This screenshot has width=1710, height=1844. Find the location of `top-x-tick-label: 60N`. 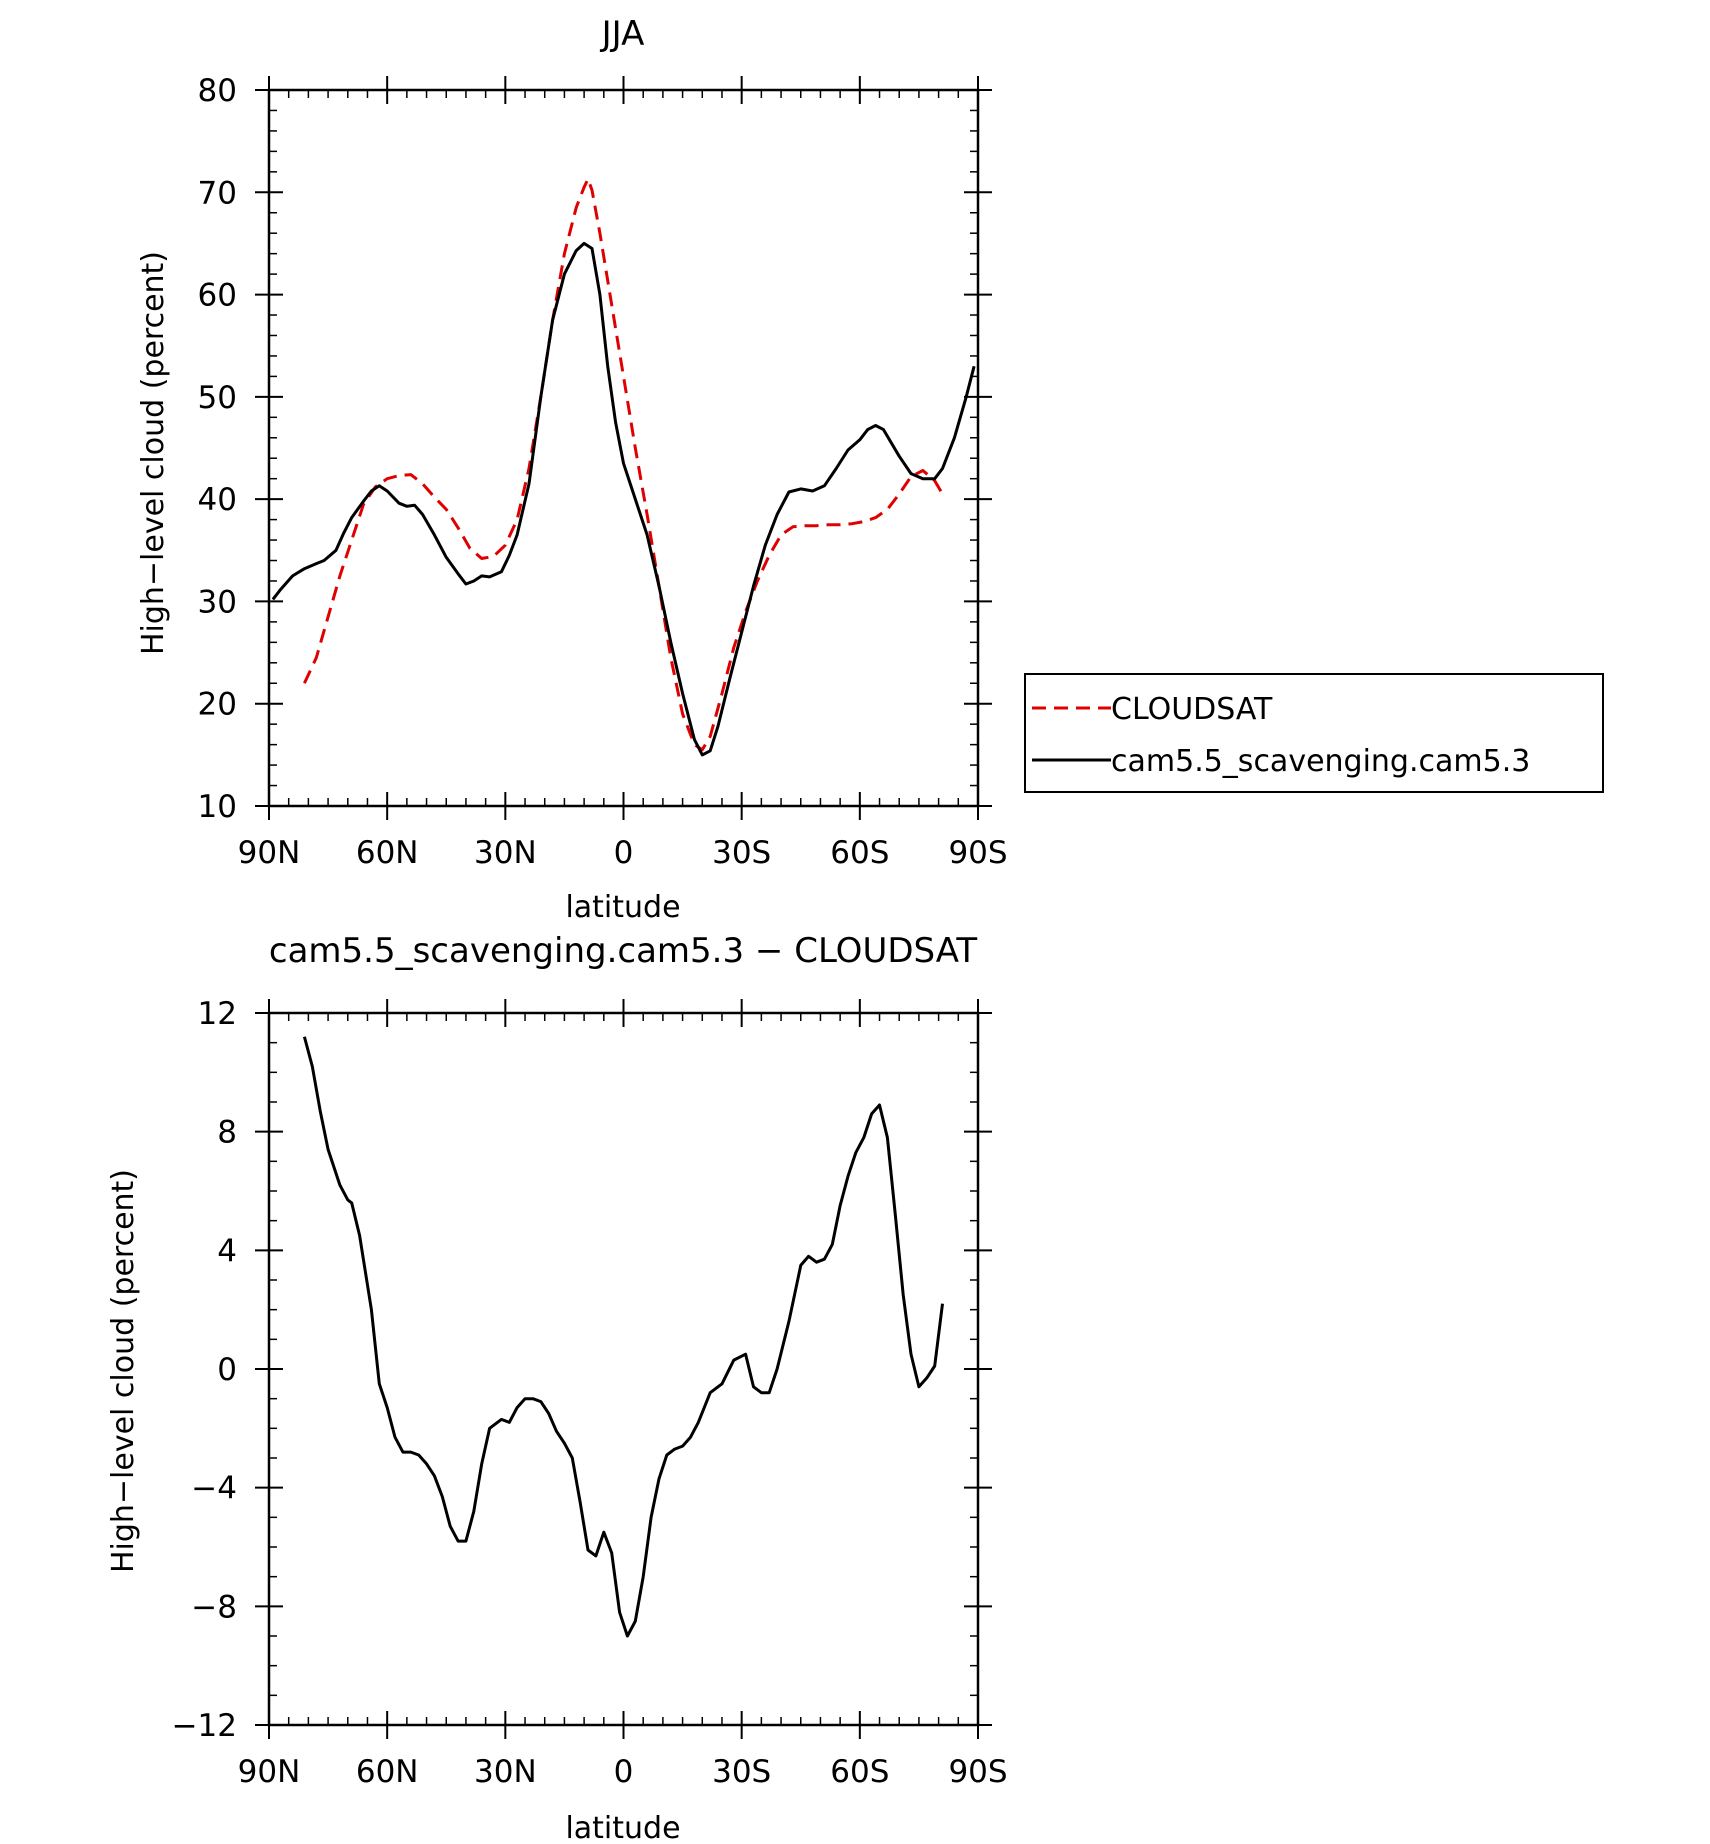

top-x-tick-label: 60N is located at coordinates (387, 853).